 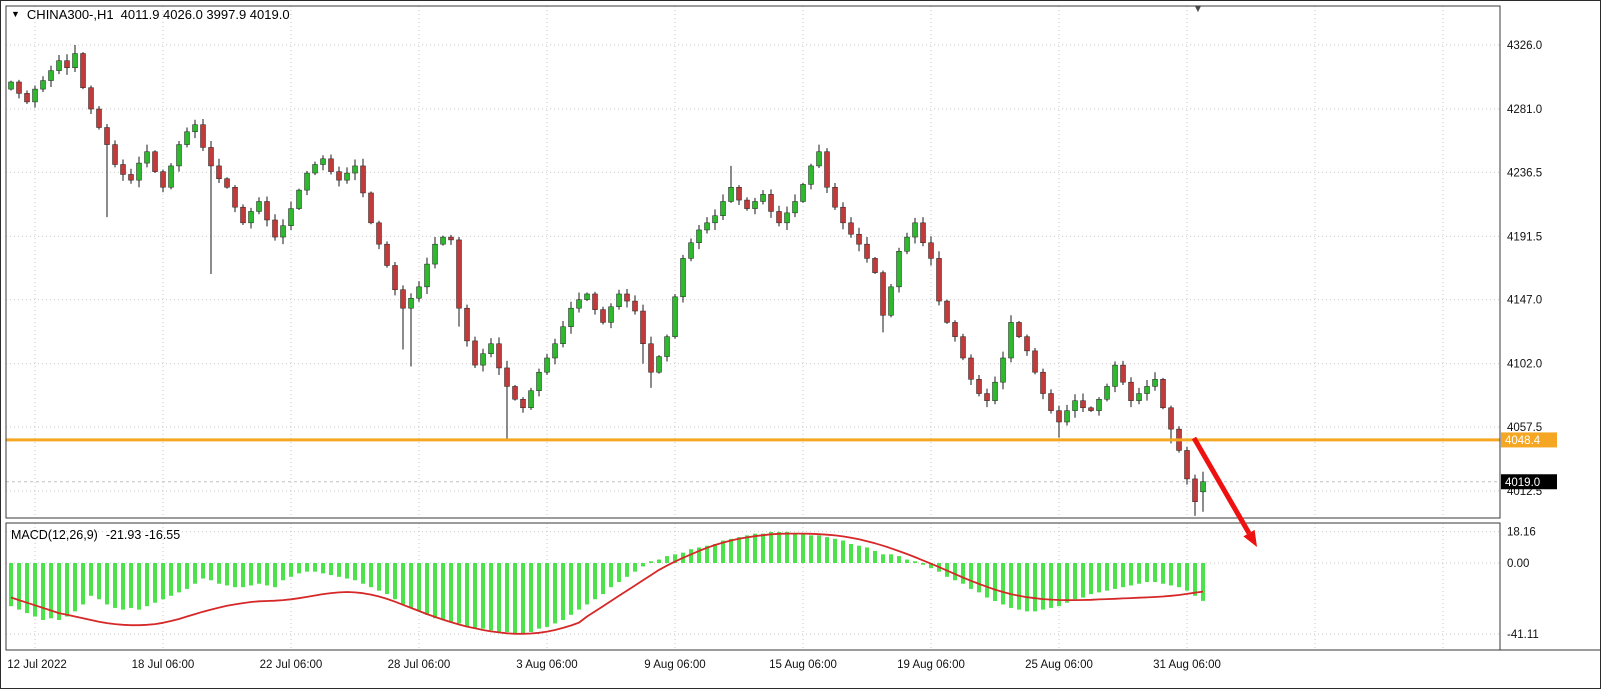 What do you see at coordinates (1523, 635) in the screenshot?
I see `macd-axis-label: -41.11` at bounding box center [1523, 635].